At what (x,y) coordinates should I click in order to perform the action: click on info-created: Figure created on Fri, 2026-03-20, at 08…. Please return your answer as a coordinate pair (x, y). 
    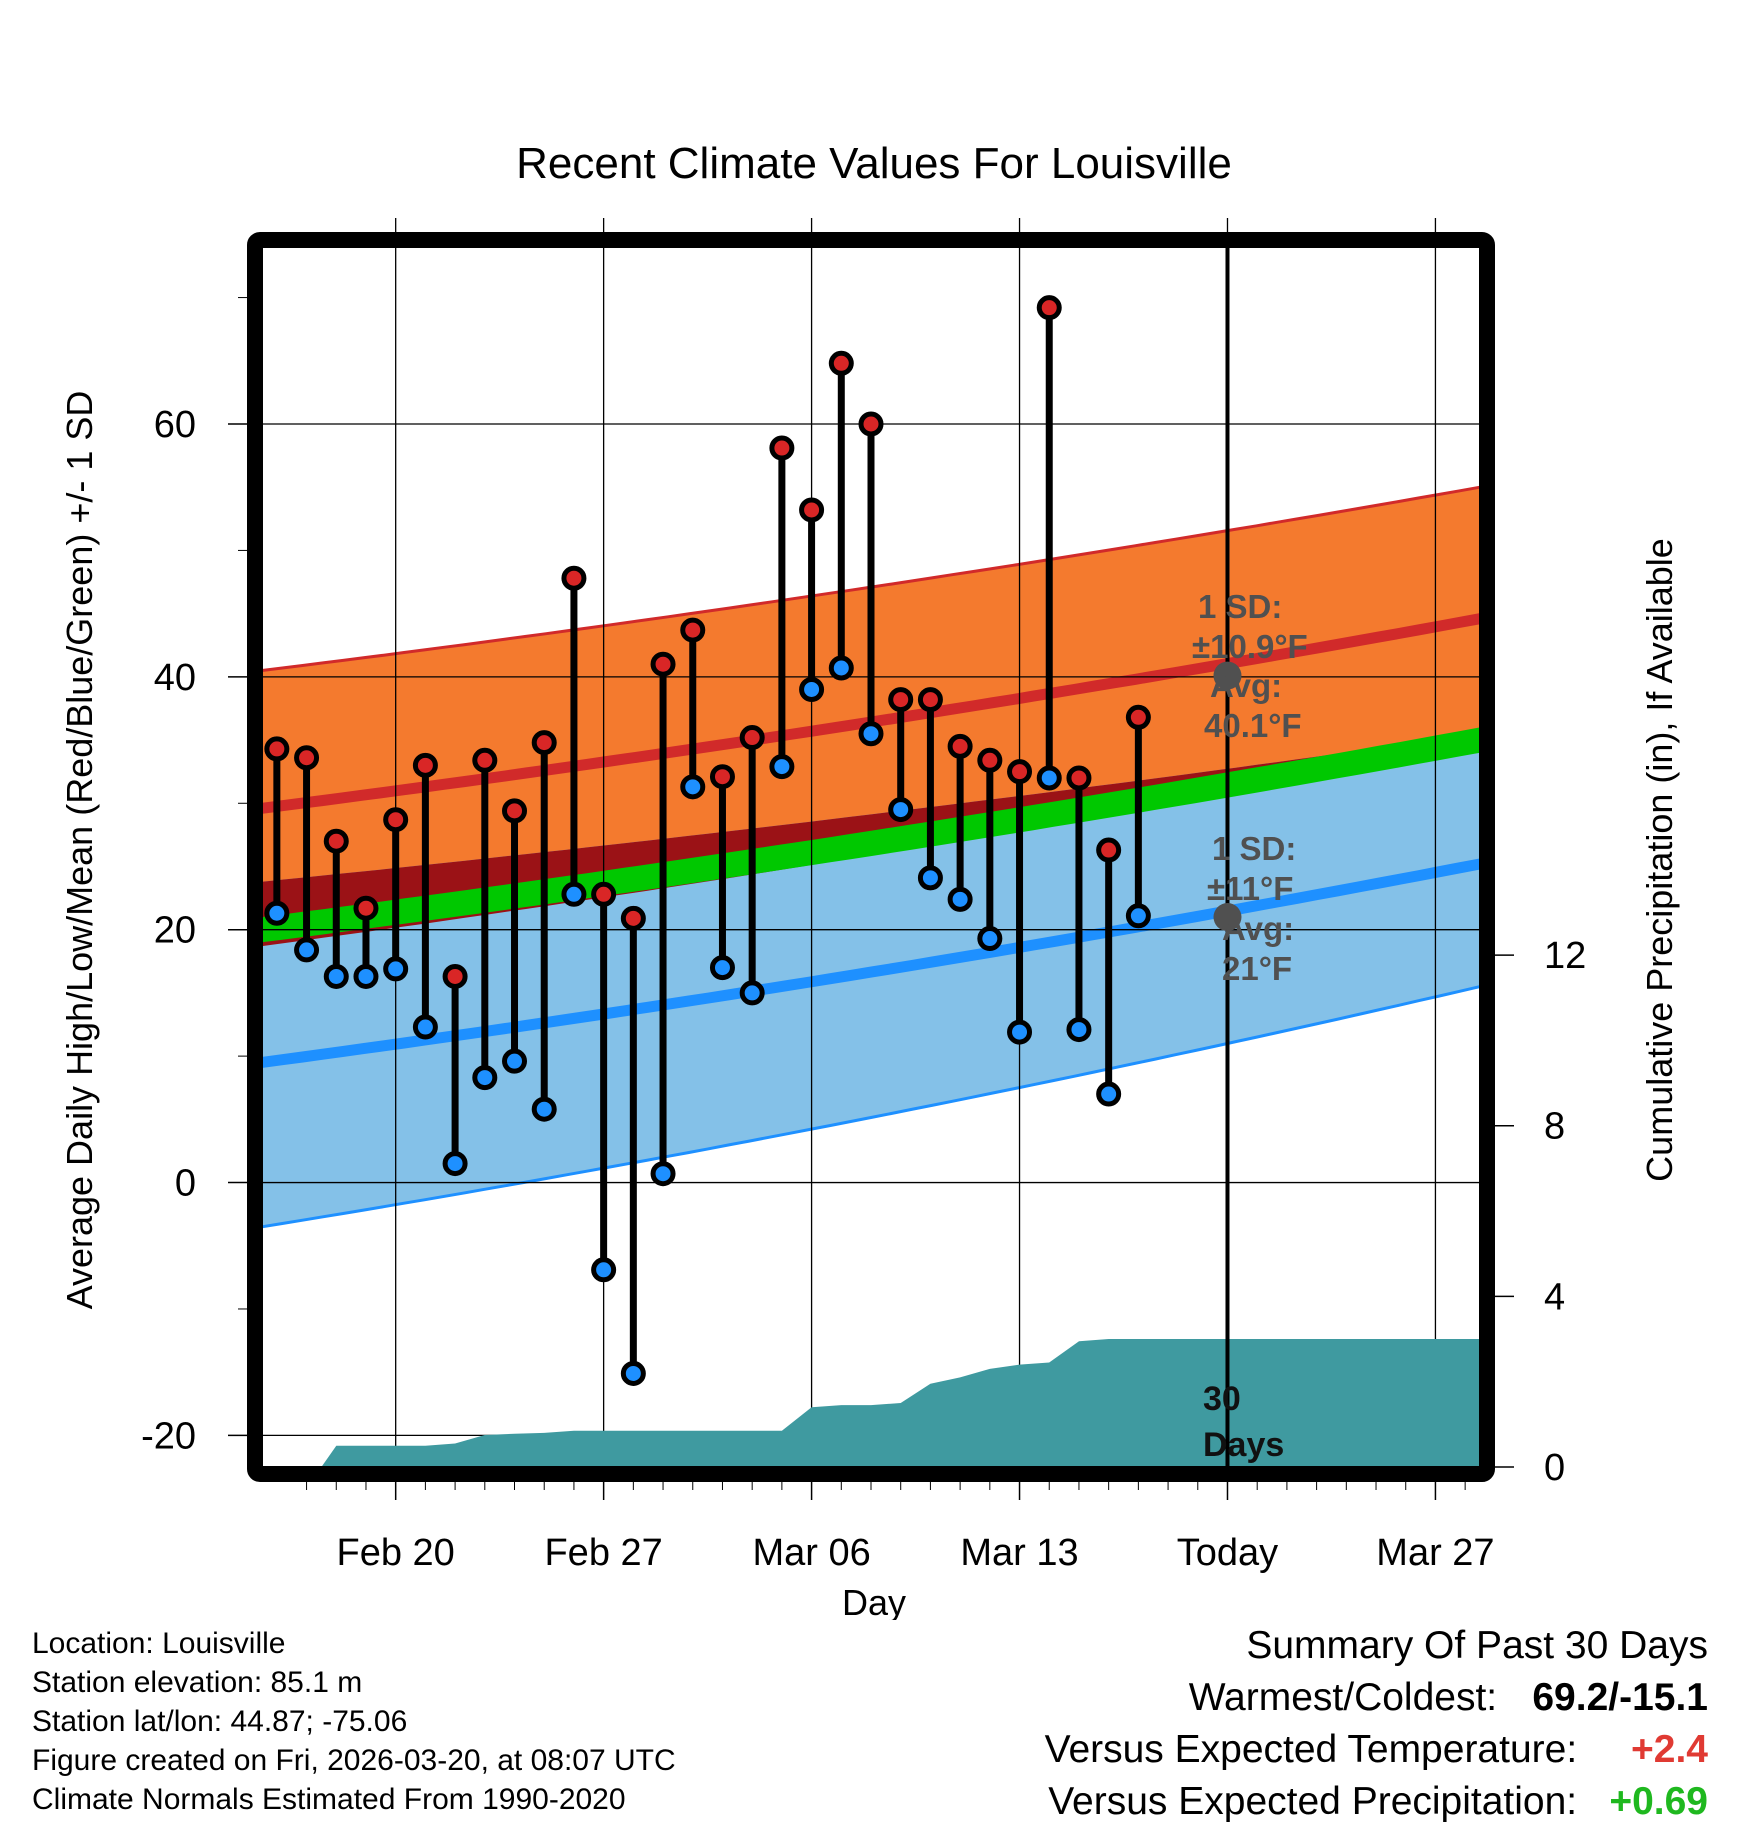
    Looking at the image, I should click on (354, 1760).